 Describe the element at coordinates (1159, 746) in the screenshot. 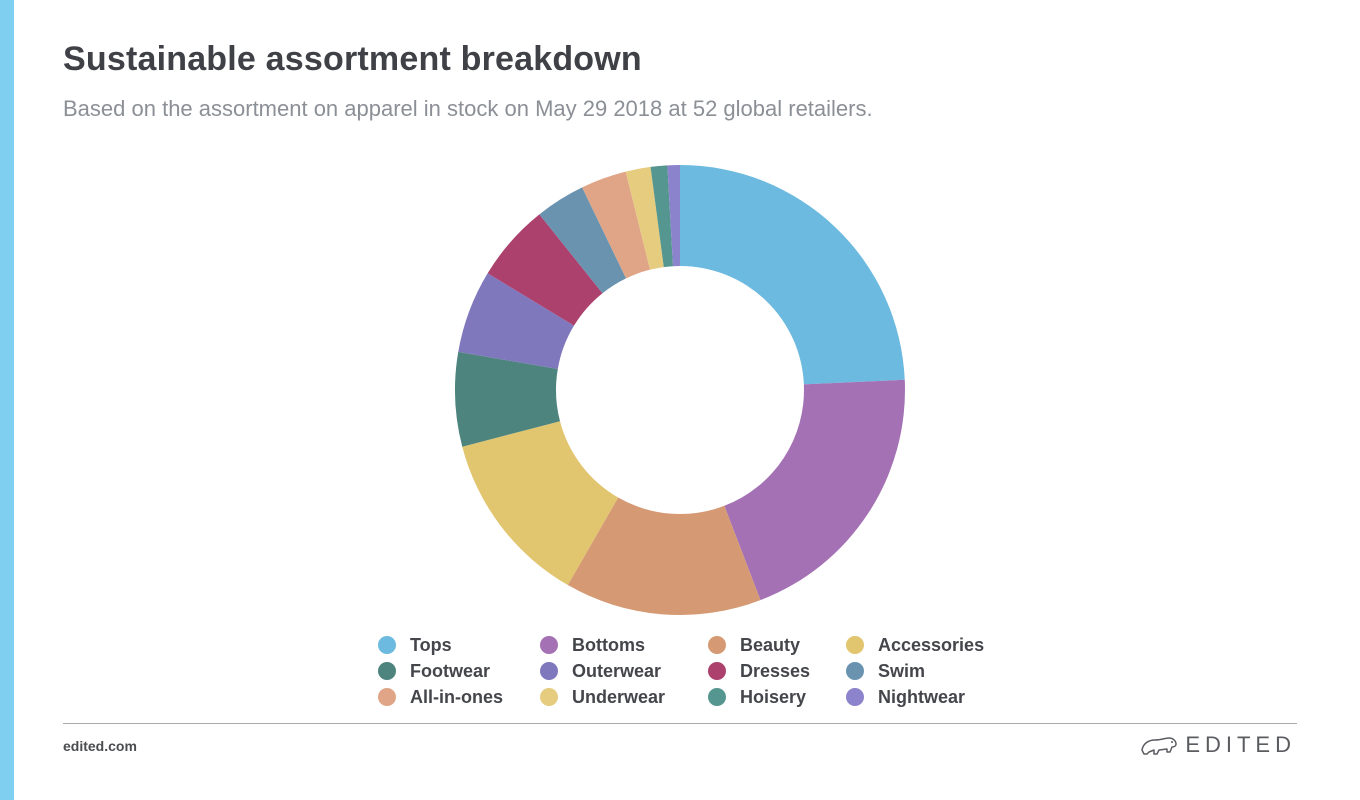

I see `polar-bear-icon` at that location.